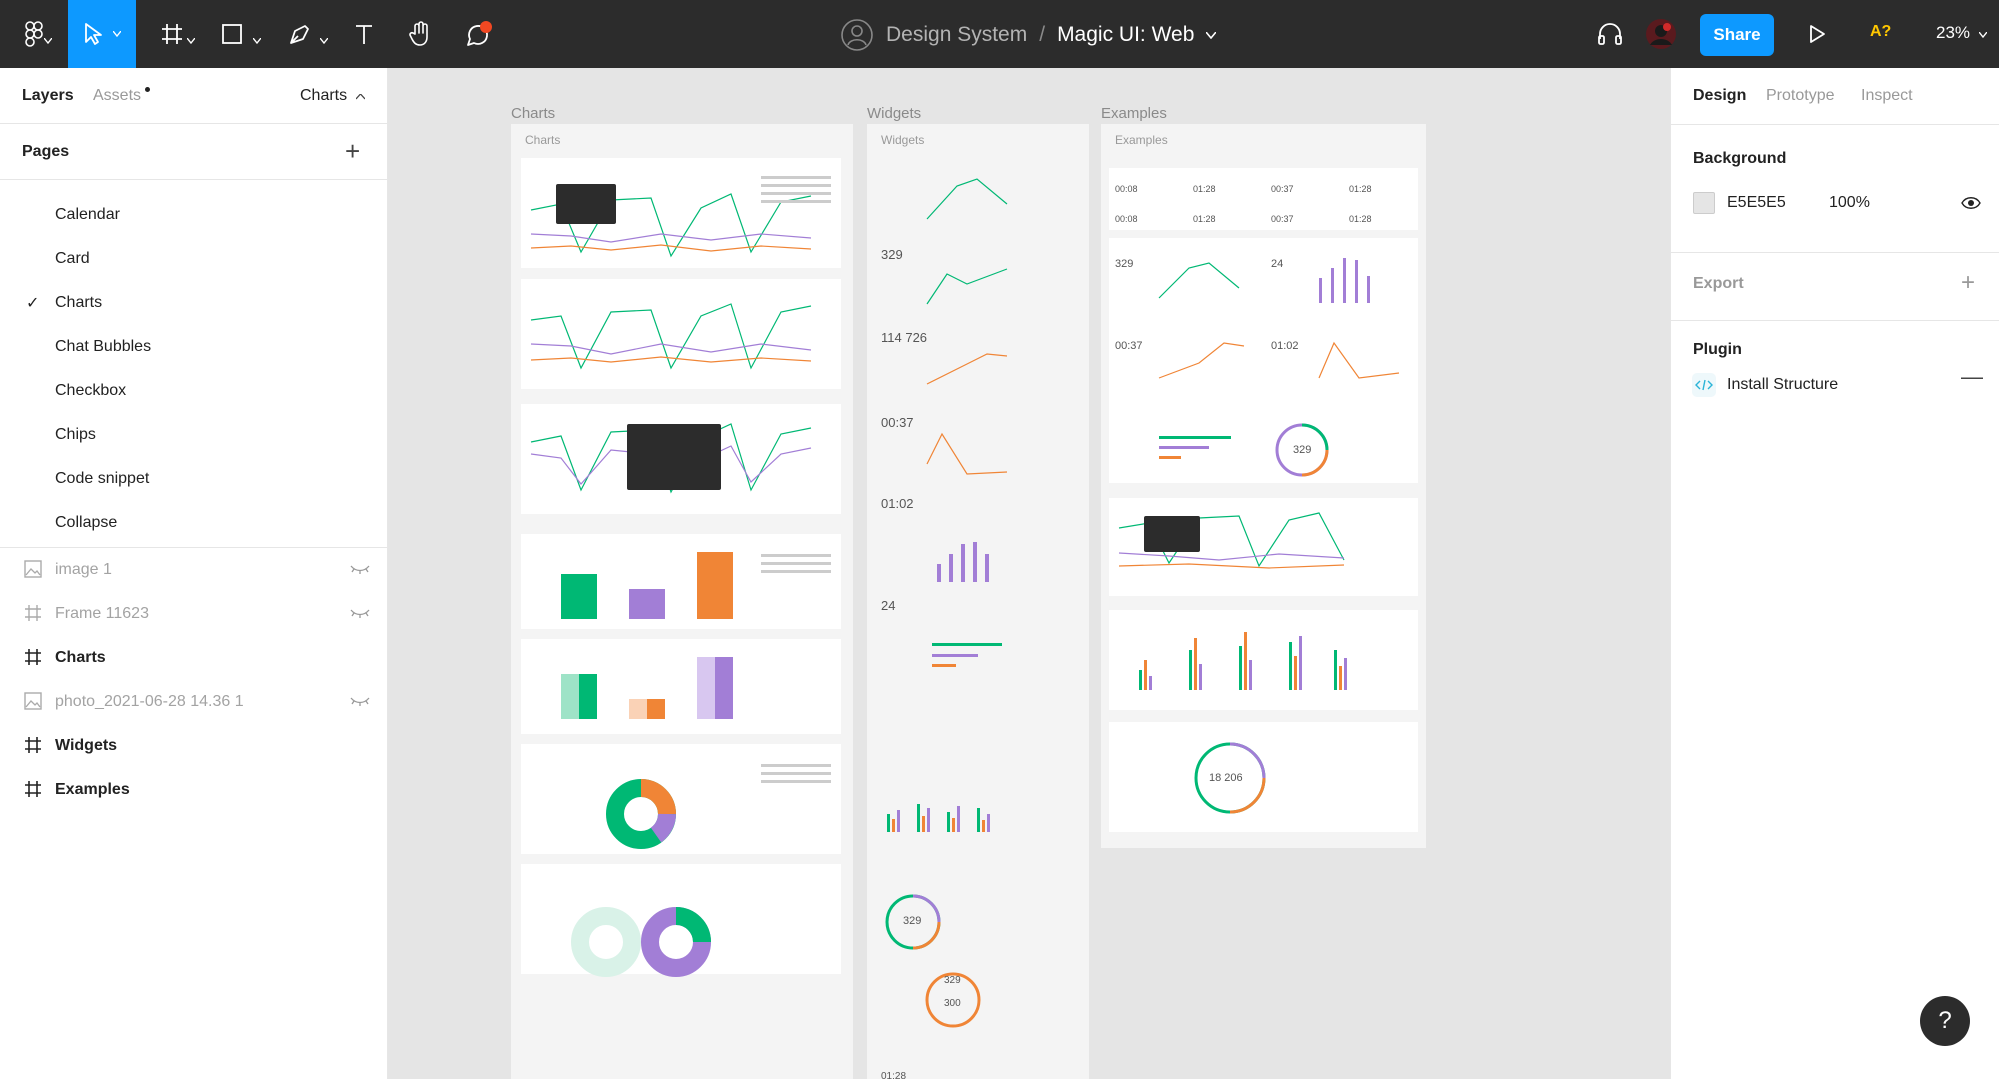 The height and width of the screenshot is (1079, 1999). What do you see at coordinates (232, 34) in the screenshot?
I see `shape-tool-icon` at bounding box center [232, 34].